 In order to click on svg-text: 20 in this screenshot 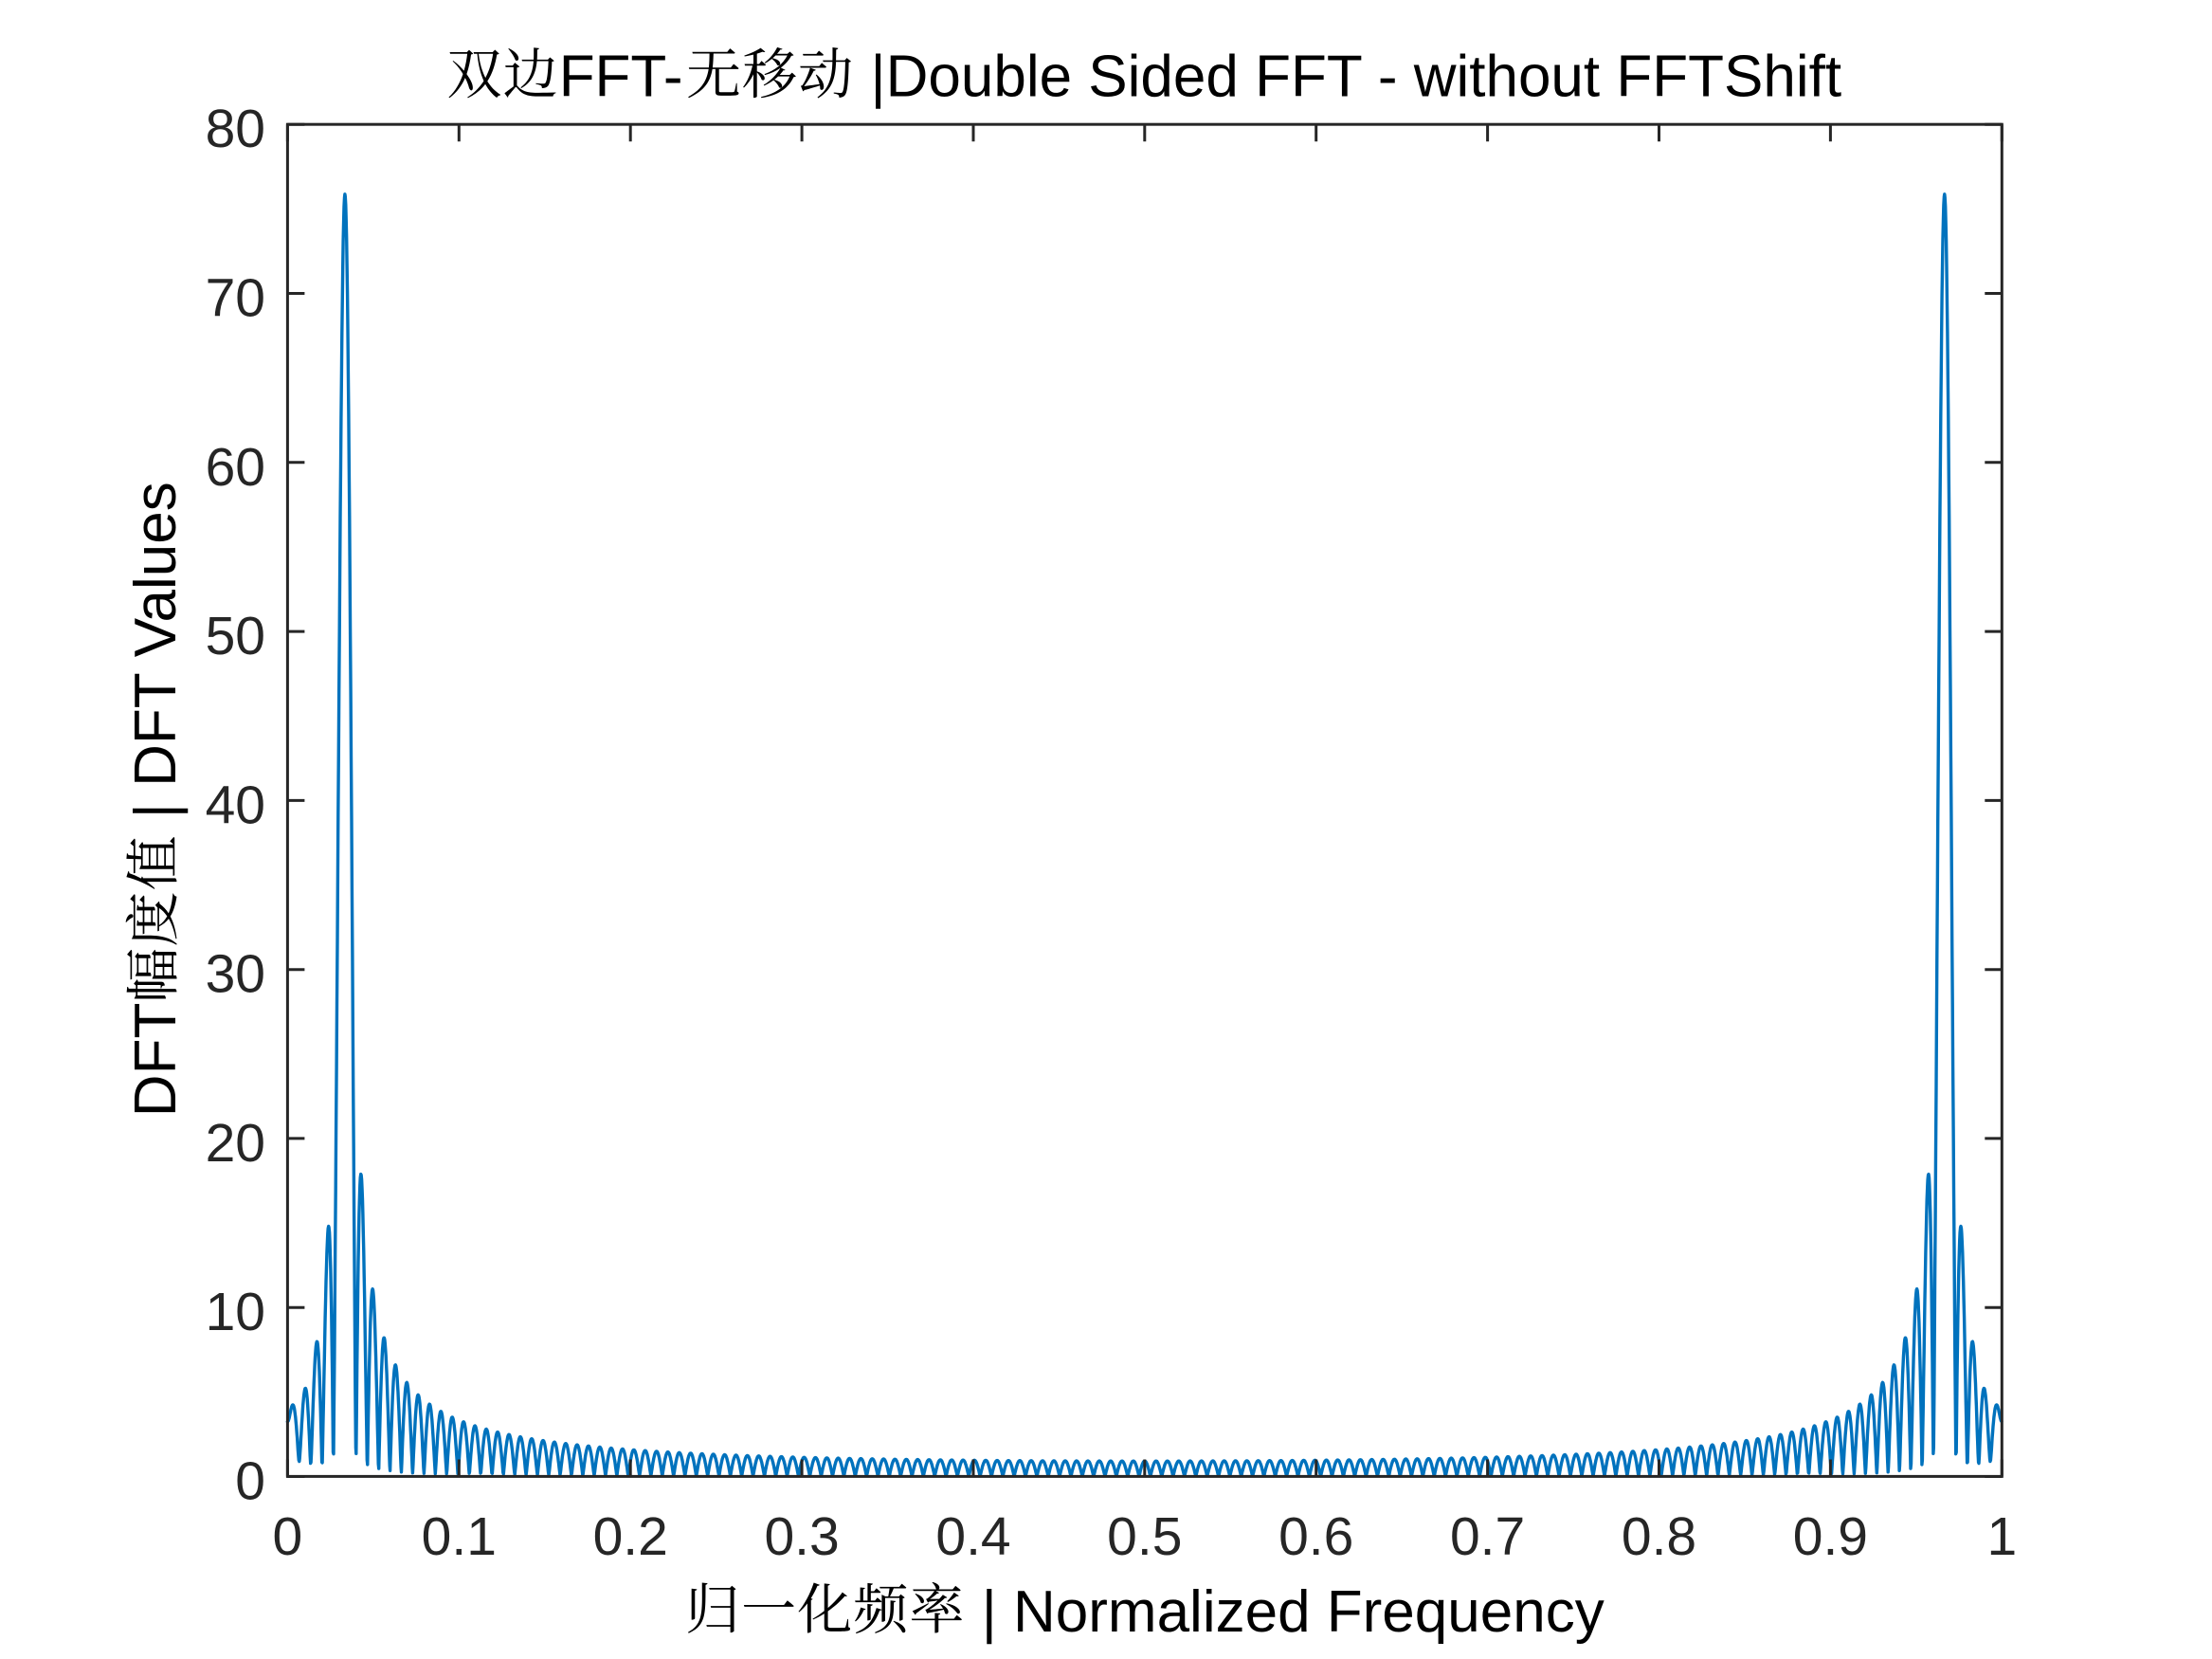, I will do `click(236, 1143)`.